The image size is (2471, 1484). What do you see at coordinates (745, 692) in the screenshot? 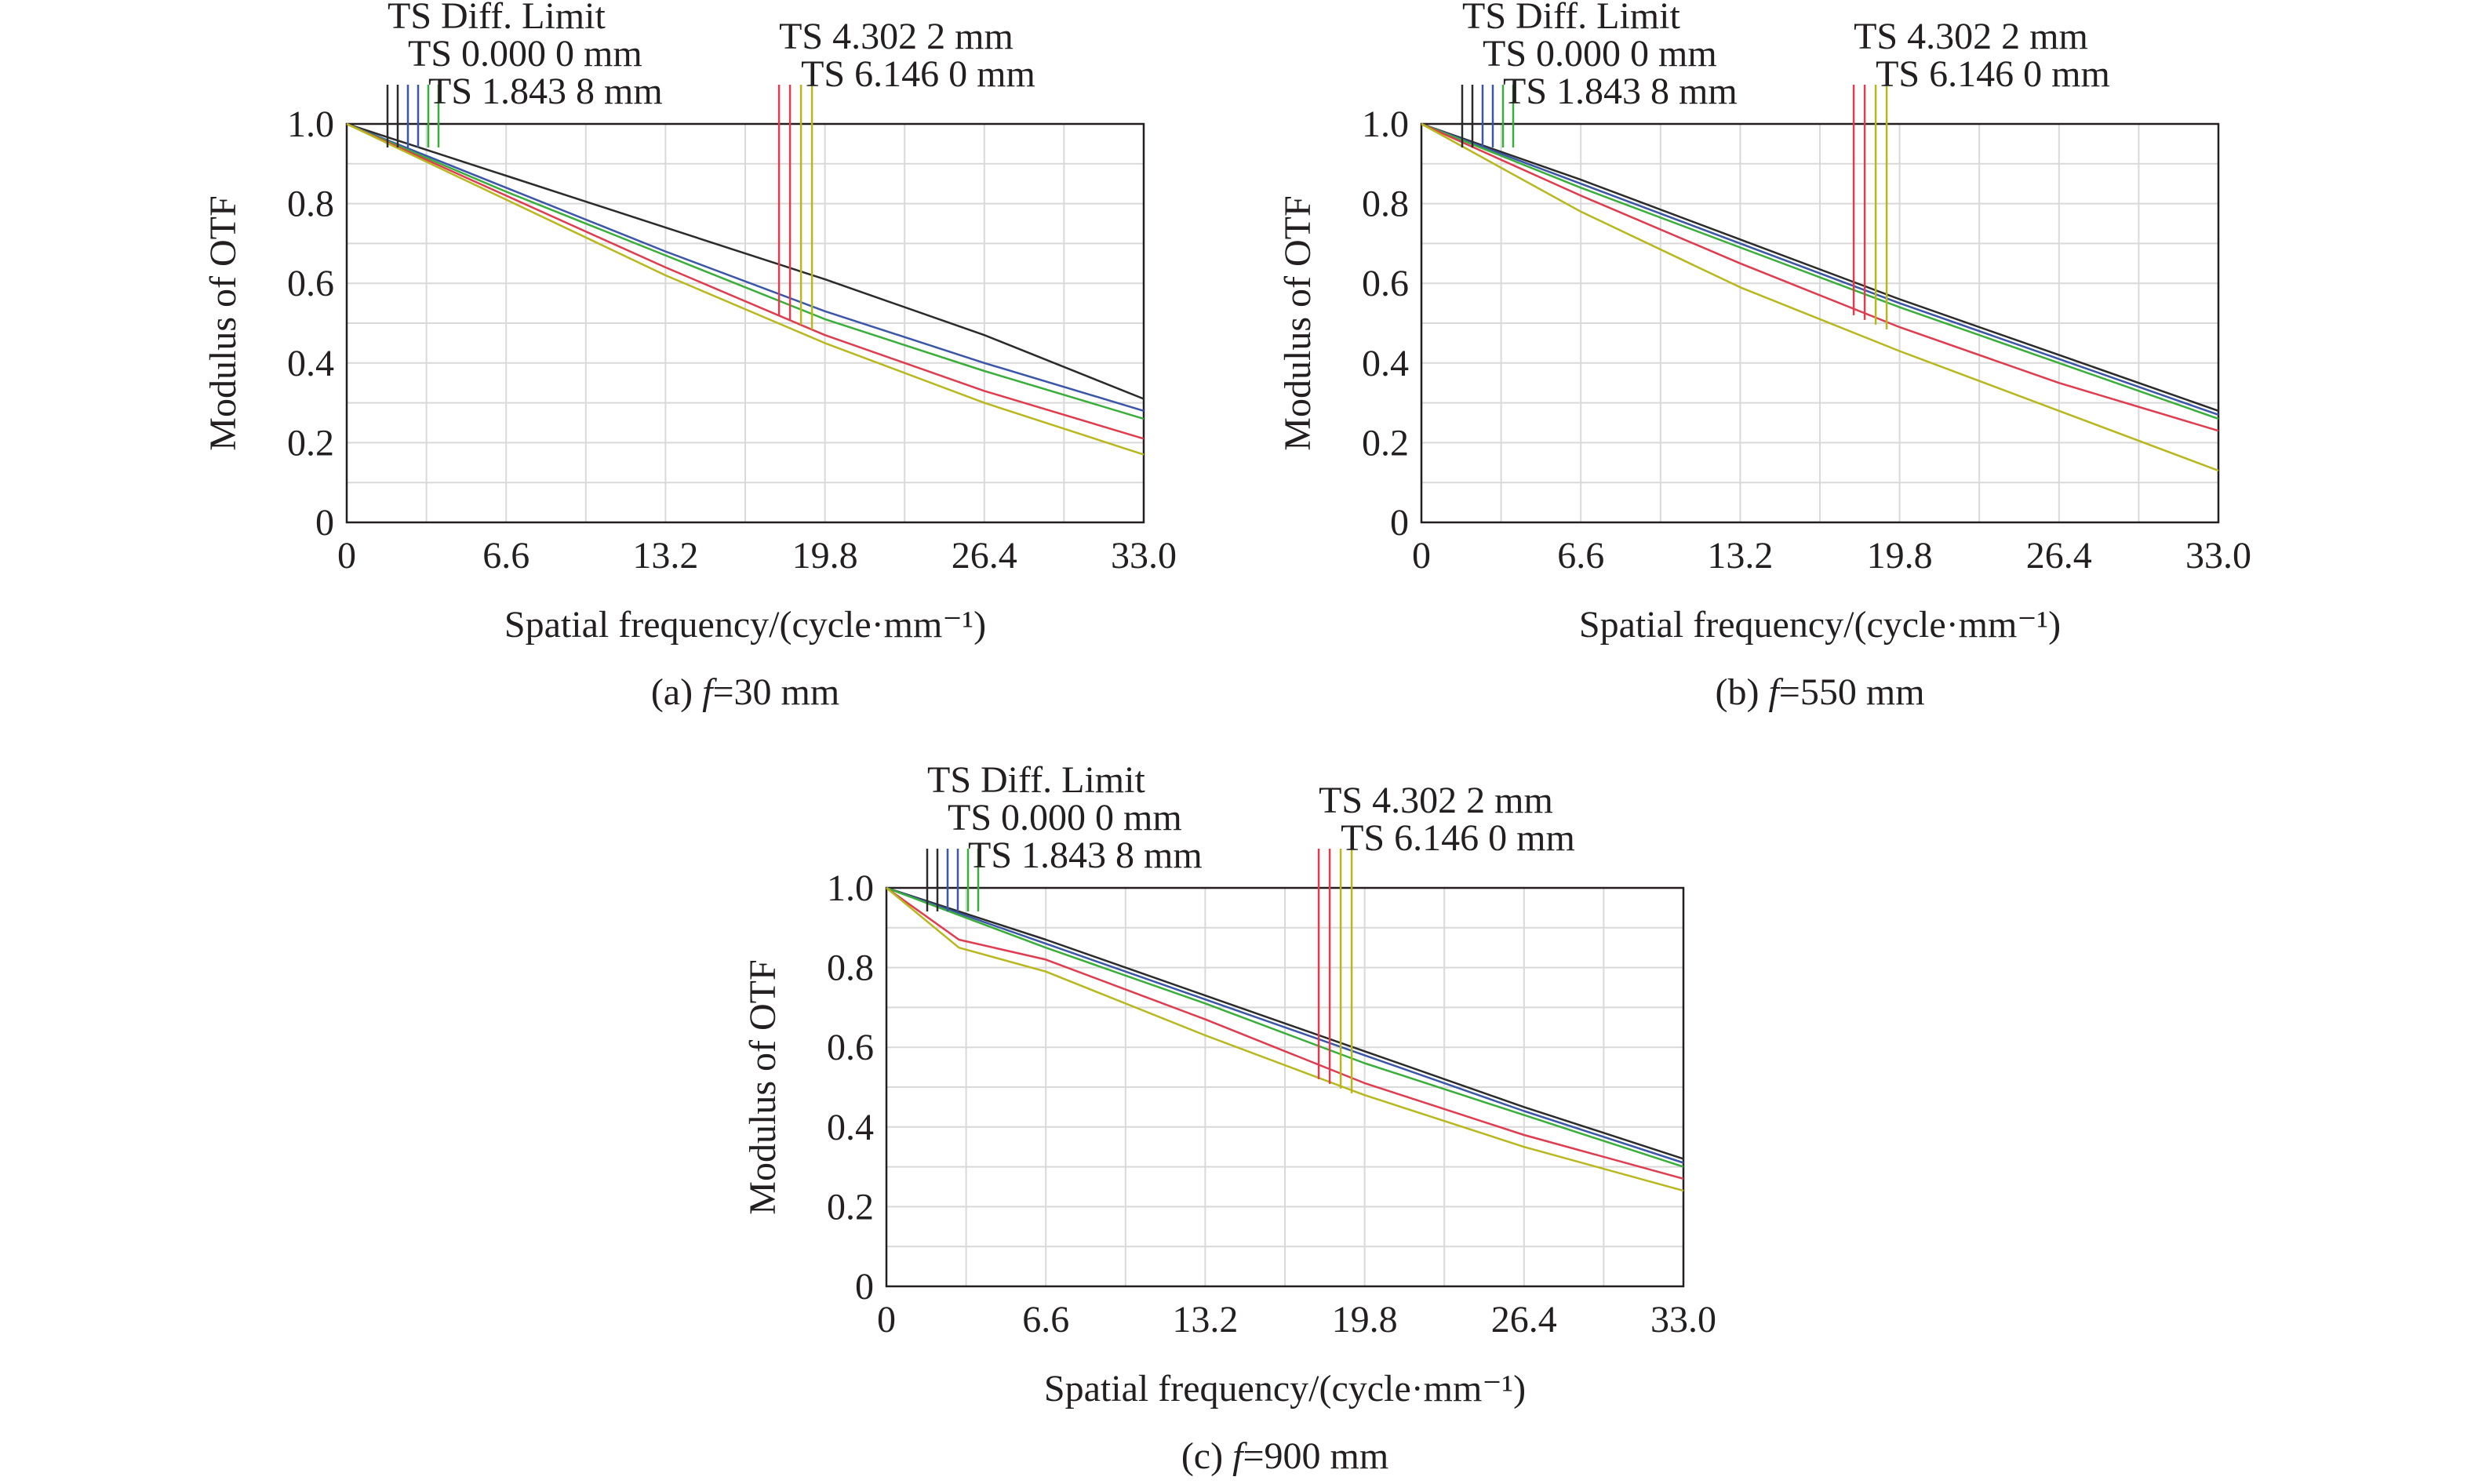
I see `panel-caption: (a) f=30 mm` at bounding box center [745, 692].